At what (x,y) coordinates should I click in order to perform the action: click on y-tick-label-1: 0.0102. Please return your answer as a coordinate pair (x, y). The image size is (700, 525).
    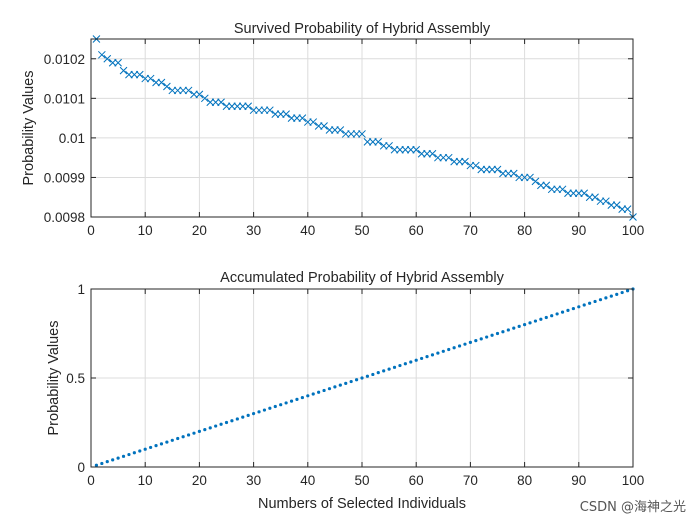
    Looking at the image, I should click on (64, 59).